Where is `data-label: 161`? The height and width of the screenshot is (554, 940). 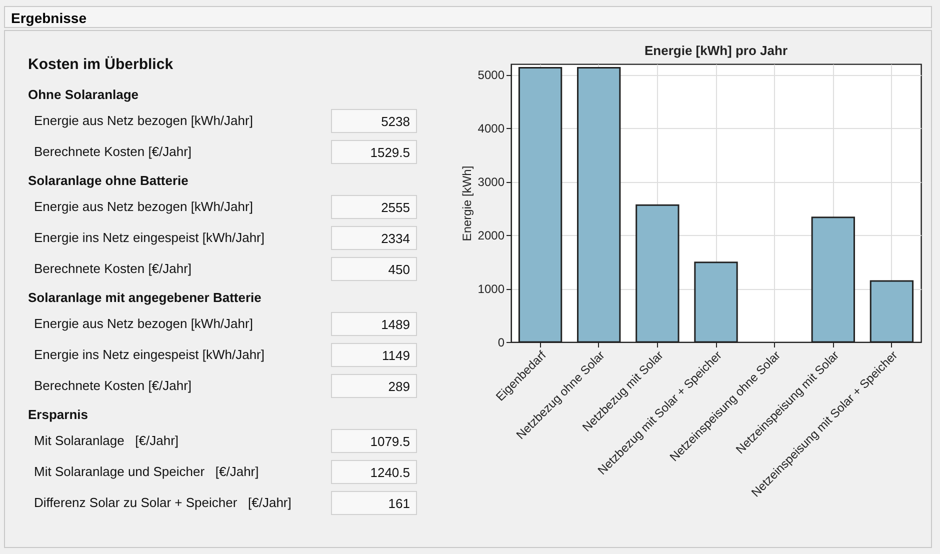
data-label: 161 is located at coordinates (374, 503).